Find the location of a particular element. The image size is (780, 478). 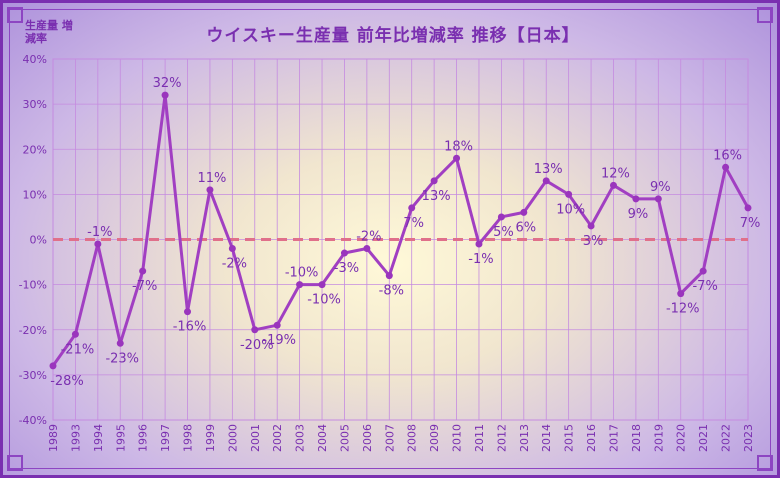

x-tick-label: 2011 is located at coordinates (479, 438).